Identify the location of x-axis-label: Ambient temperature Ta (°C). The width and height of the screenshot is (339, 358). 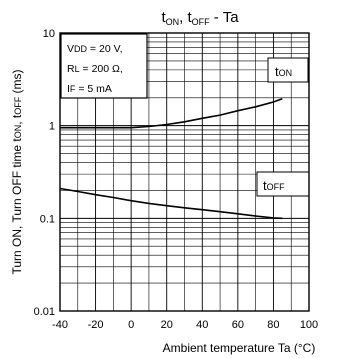
(239, 348).